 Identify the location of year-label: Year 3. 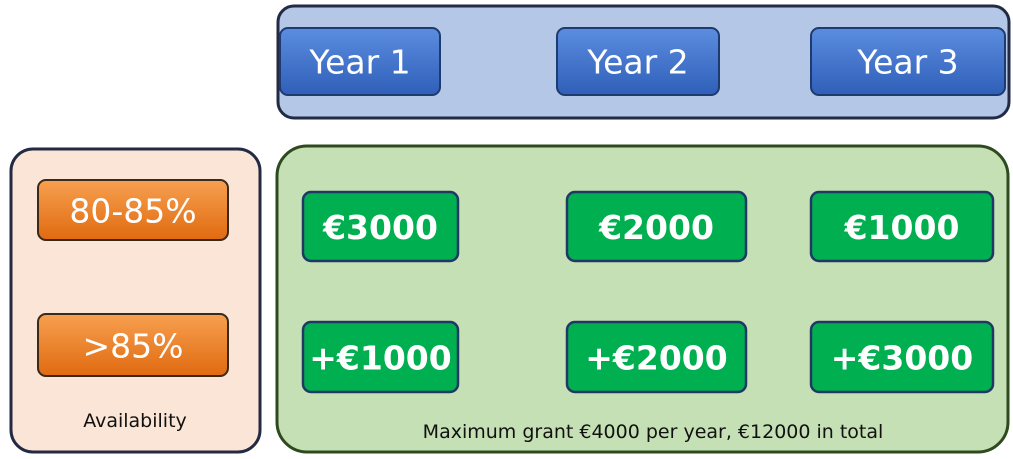
(907, 62).